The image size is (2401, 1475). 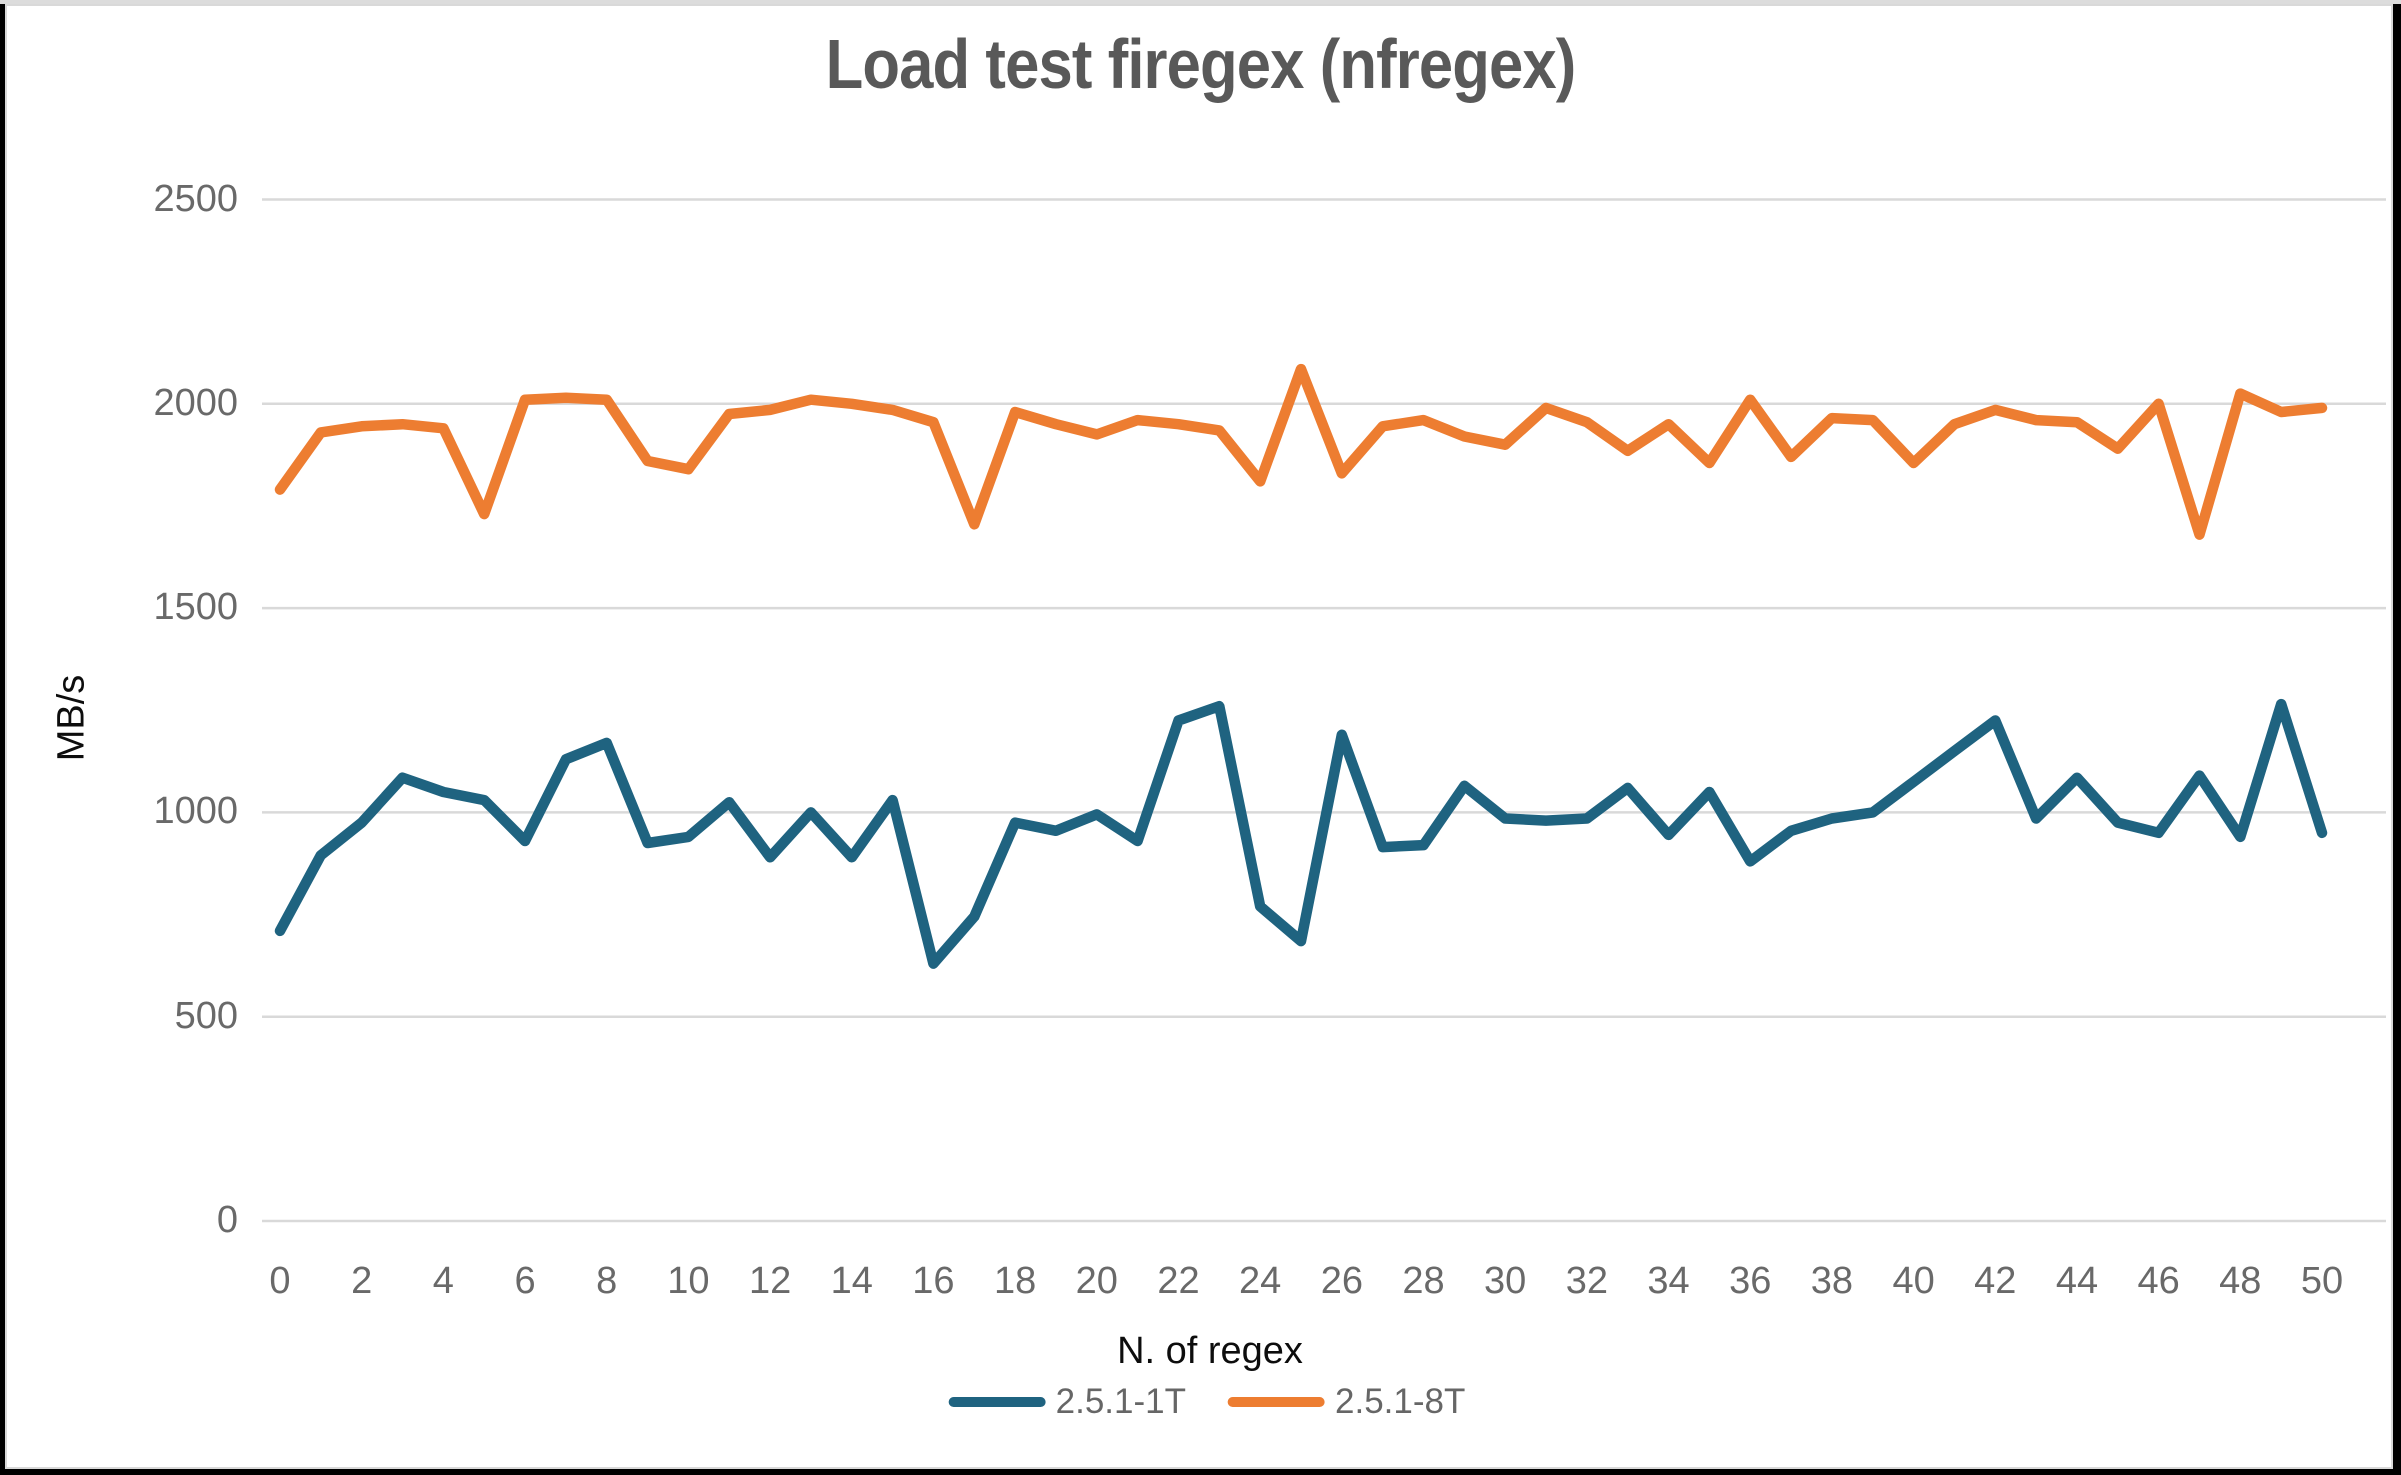 What do you see at coordinates (1400, 1401) in the screenshot?
I see `legend-label-8T: 2.5.1-8T` at bounding box center [1400, 1401].